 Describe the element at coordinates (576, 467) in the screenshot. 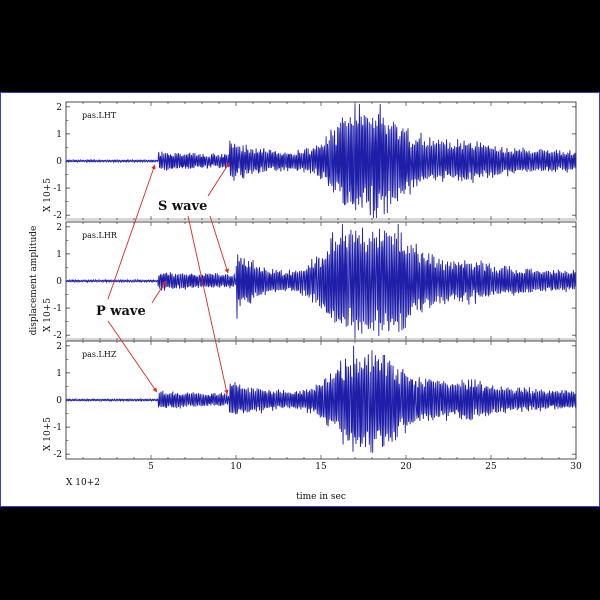

I see `x-tick-label: 30` at that location.